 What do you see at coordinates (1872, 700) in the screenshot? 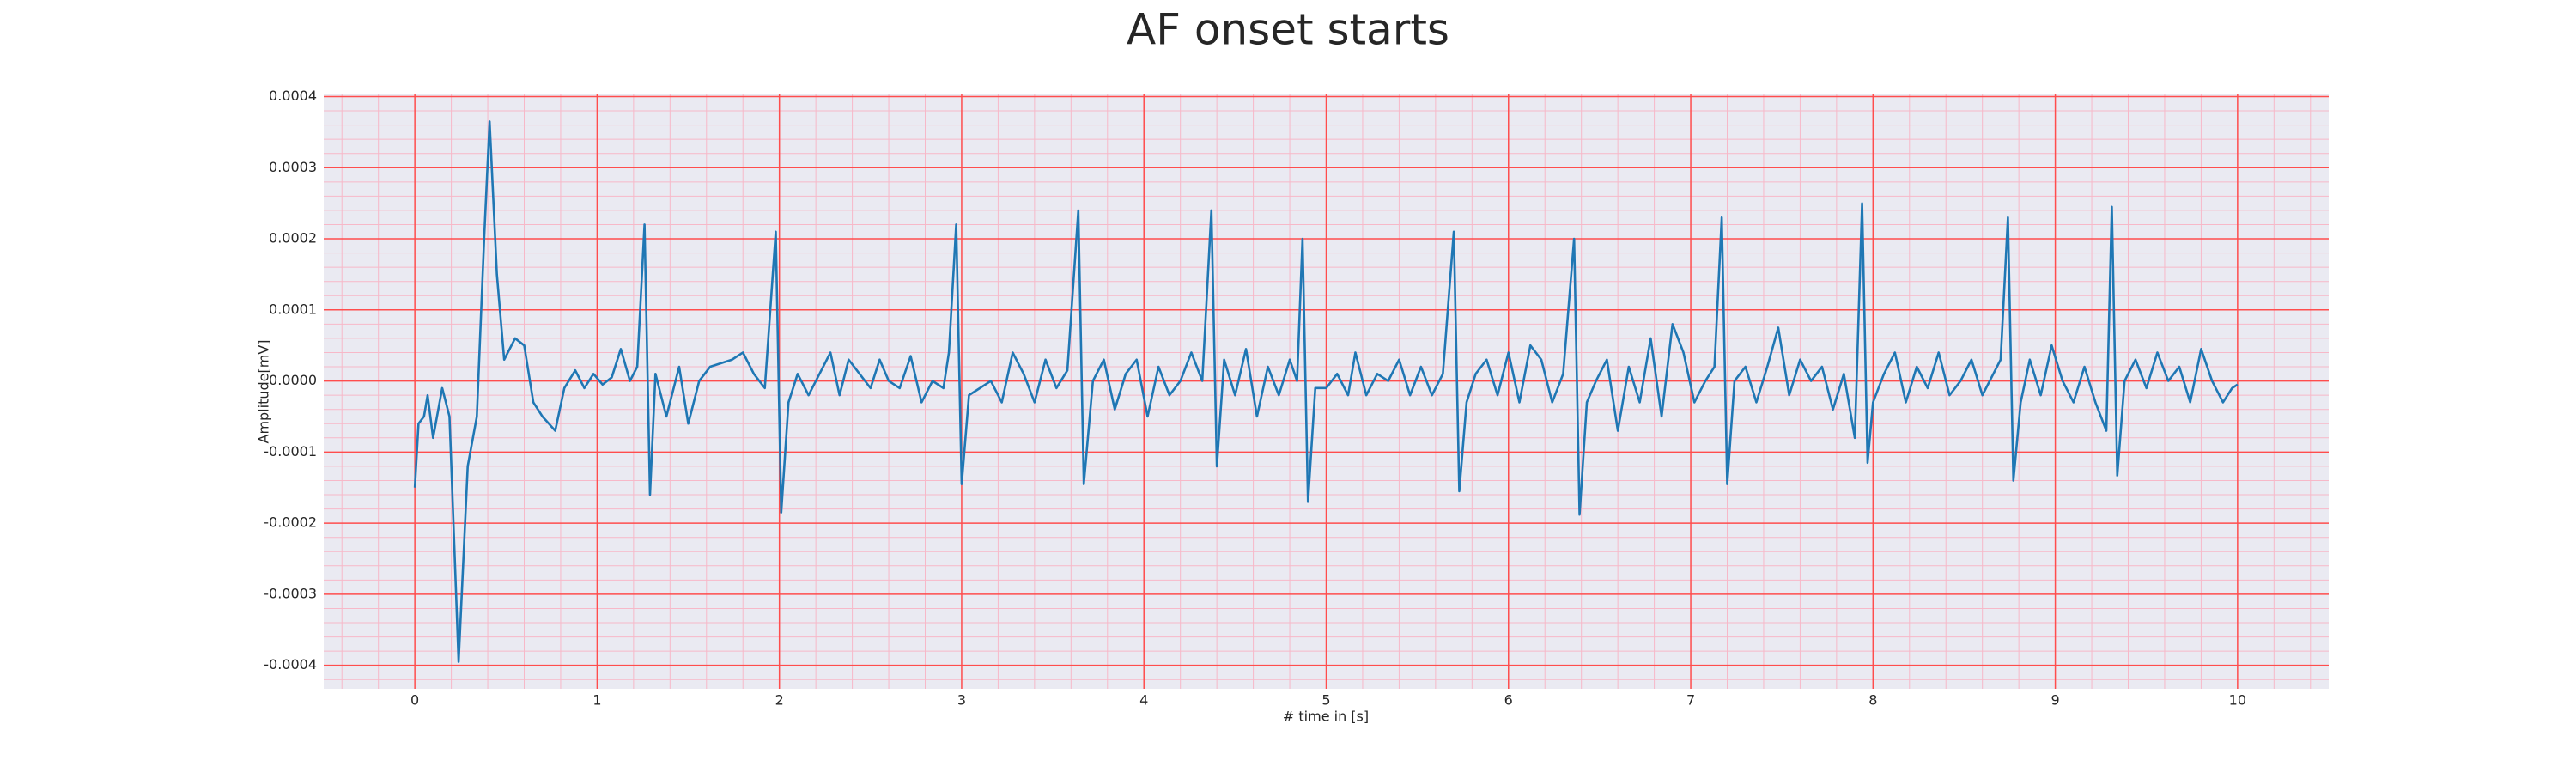
I see `x-tick-label: 8` at bounding box center [1872, 700].